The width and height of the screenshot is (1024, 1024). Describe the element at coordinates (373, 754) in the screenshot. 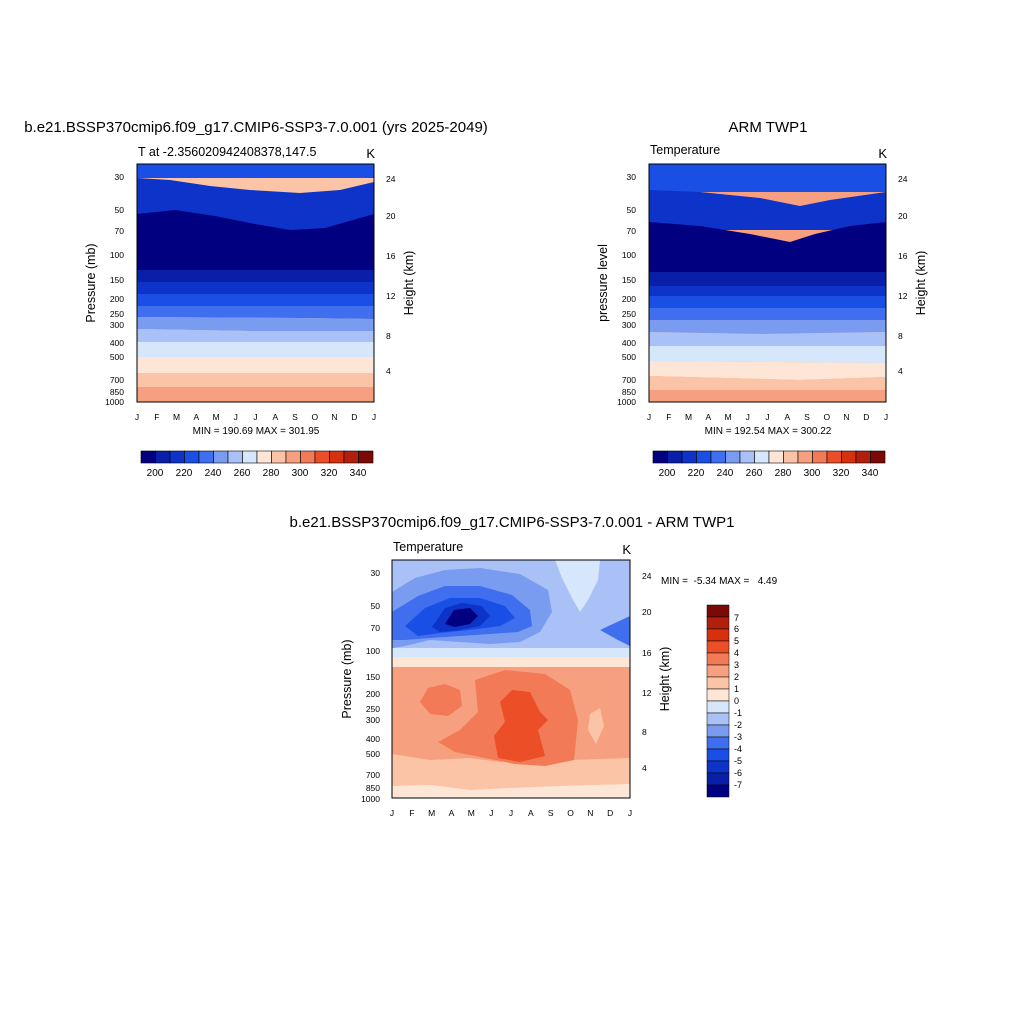

I see `diff-p-tick: 500` at that location.